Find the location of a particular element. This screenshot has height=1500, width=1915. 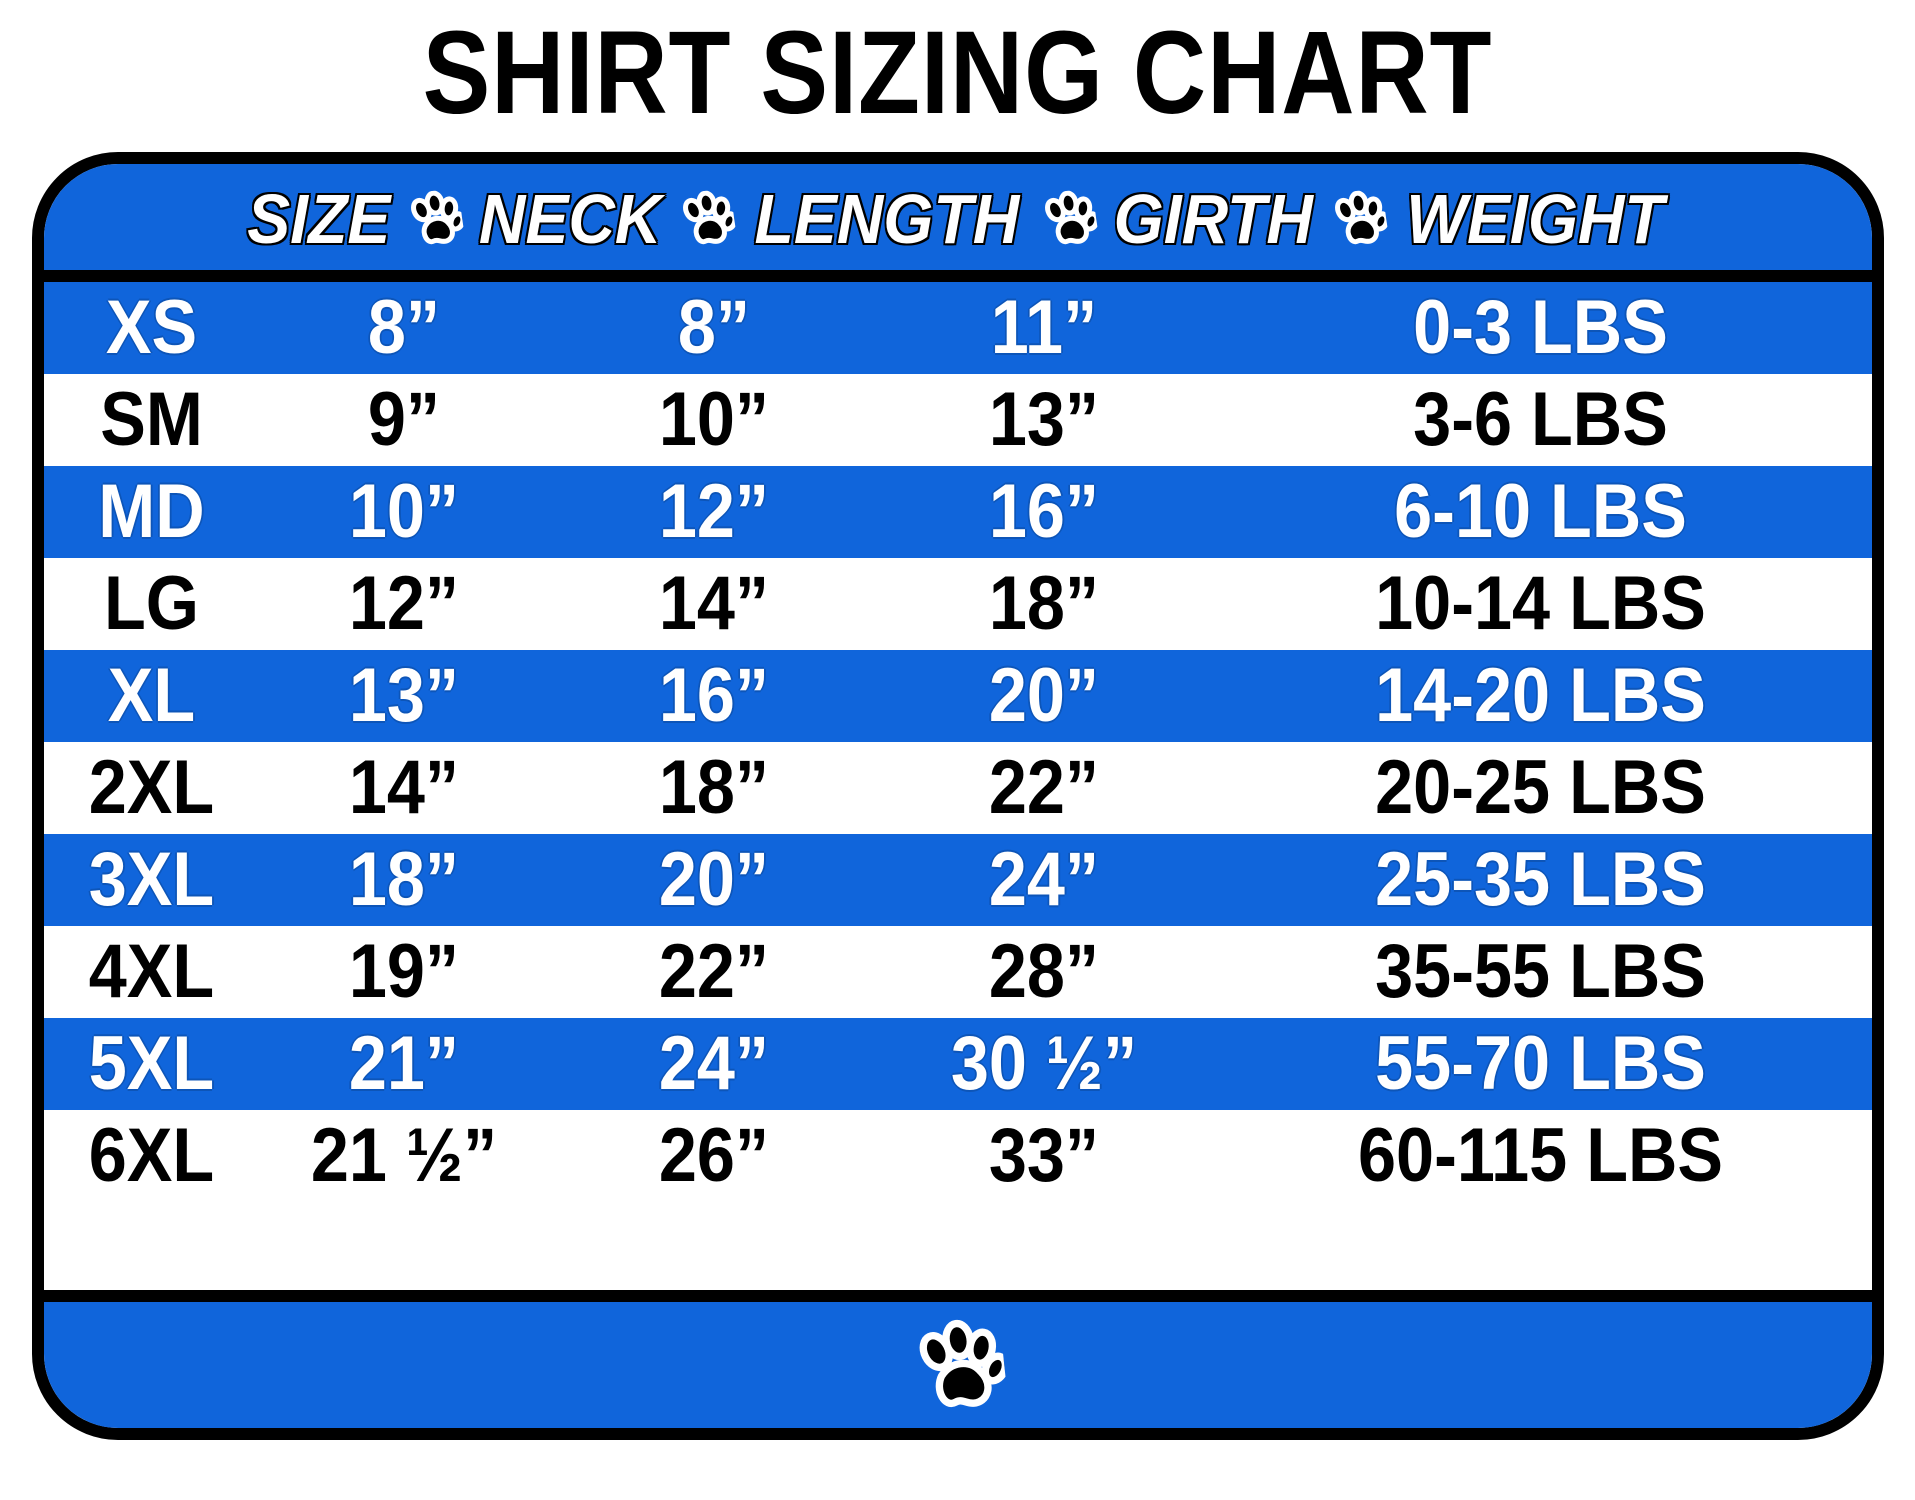

cell-girth: 33” is located at coordinates (1044, 1155).